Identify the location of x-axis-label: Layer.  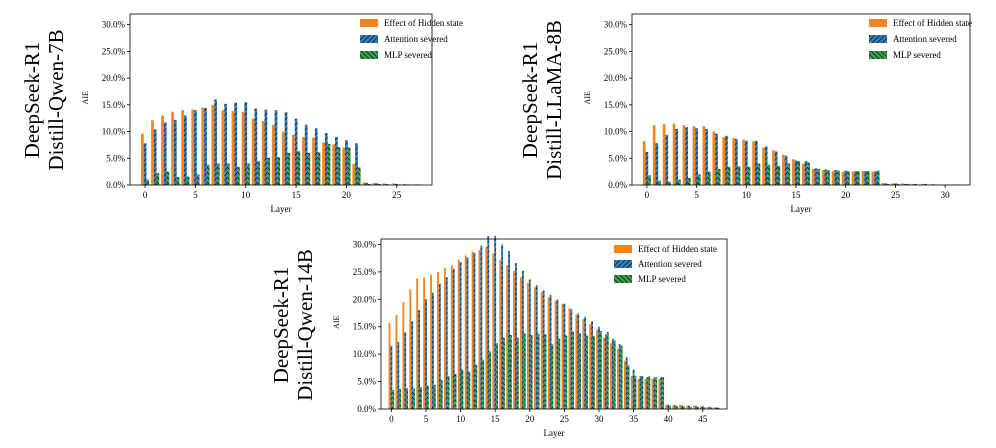
(801, 209).